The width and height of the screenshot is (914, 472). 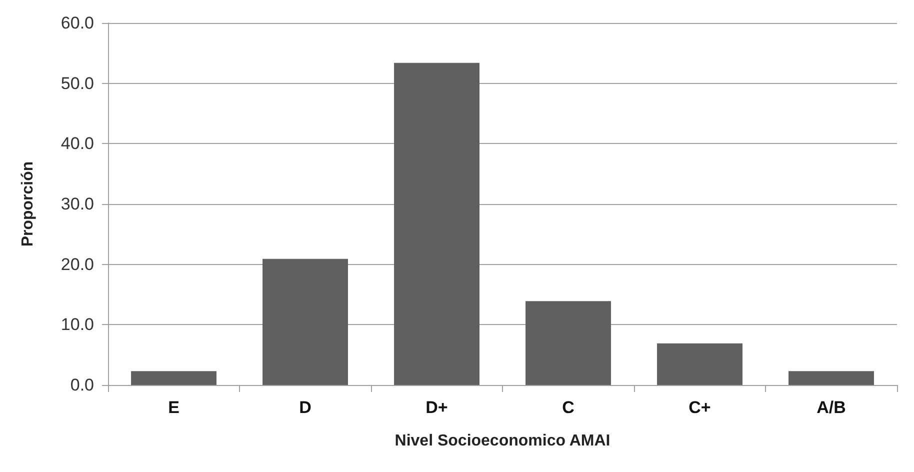 I want to click on x-tick-label: A/B, so click(x=831, y=407).